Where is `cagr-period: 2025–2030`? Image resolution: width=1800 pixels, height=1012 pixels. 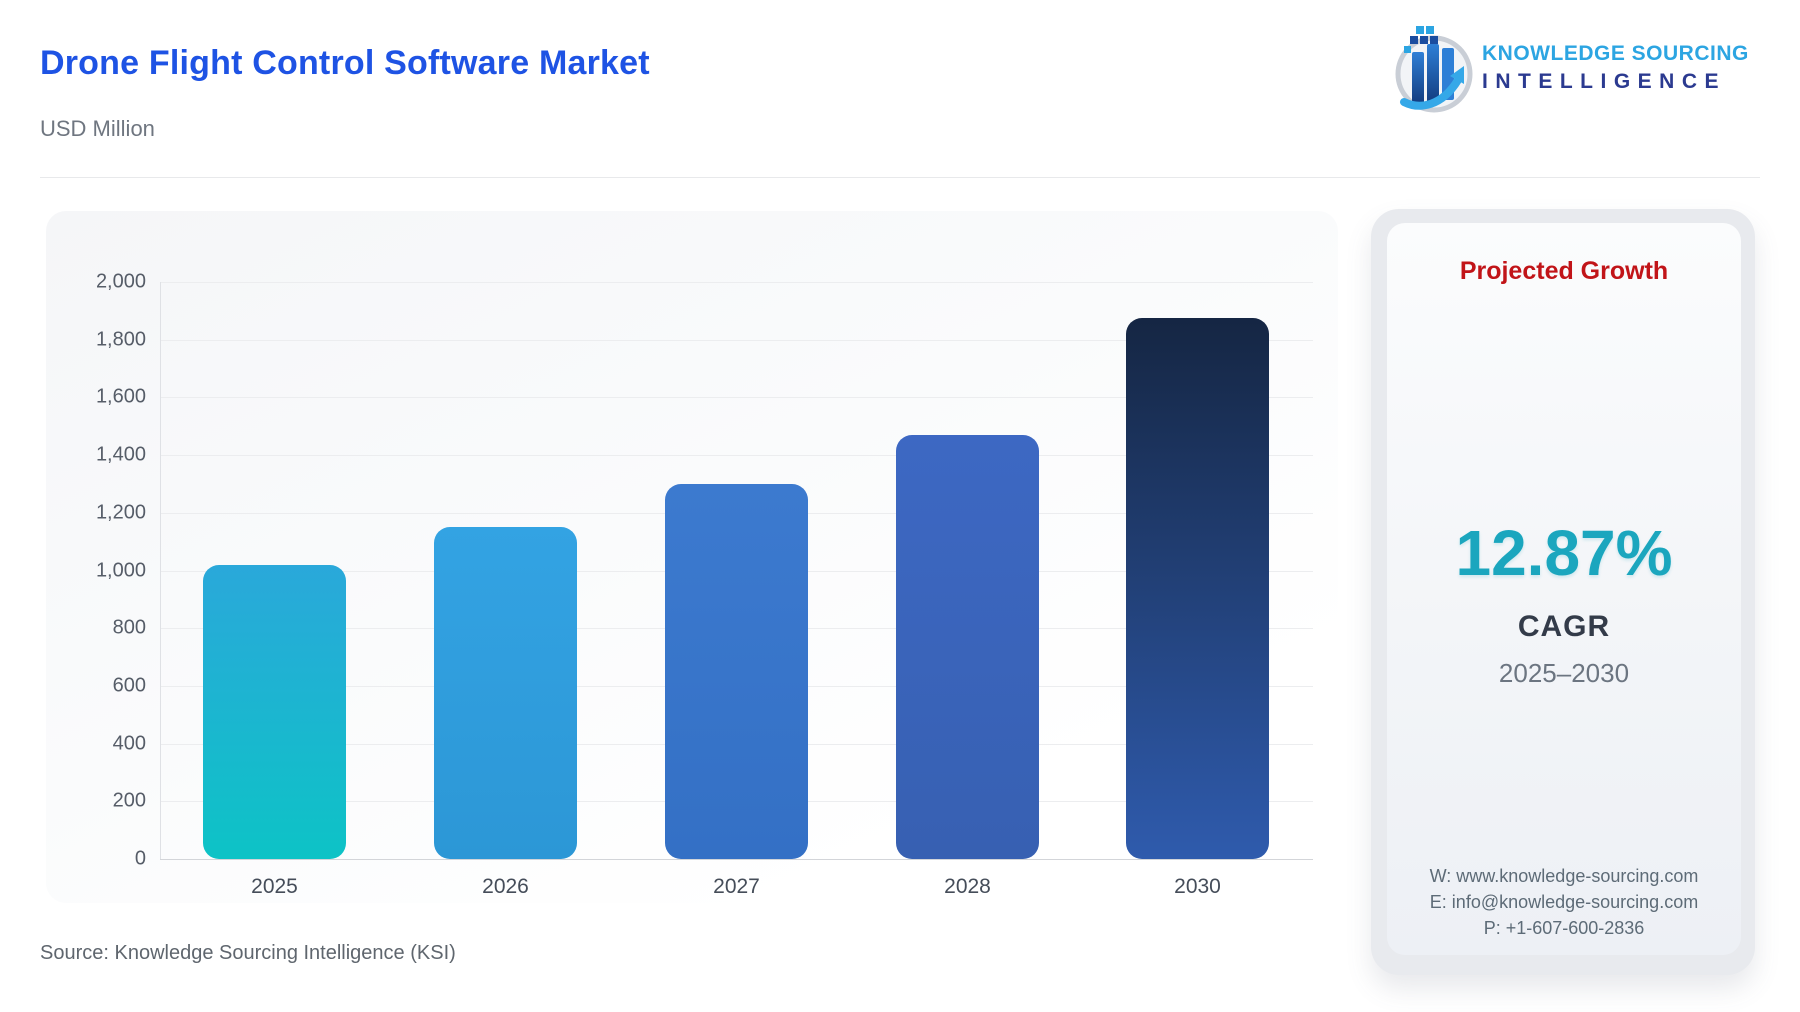 cagr-period: 2025–2030 is located at coordinates (1564, 673).